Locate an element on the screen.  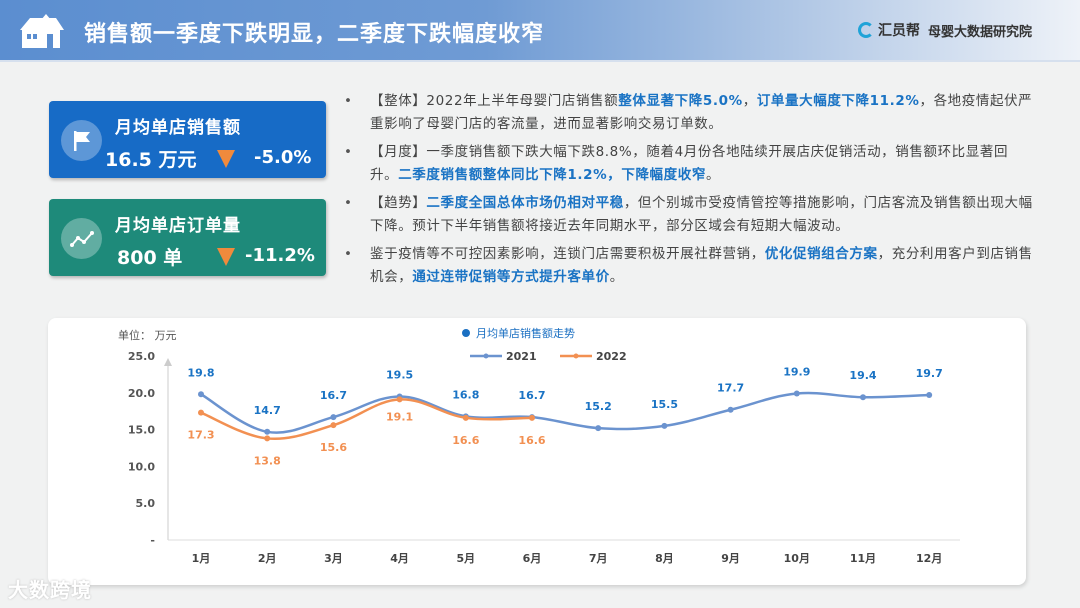
x-tick-label: 5月 is located at coordinates (465, 558).